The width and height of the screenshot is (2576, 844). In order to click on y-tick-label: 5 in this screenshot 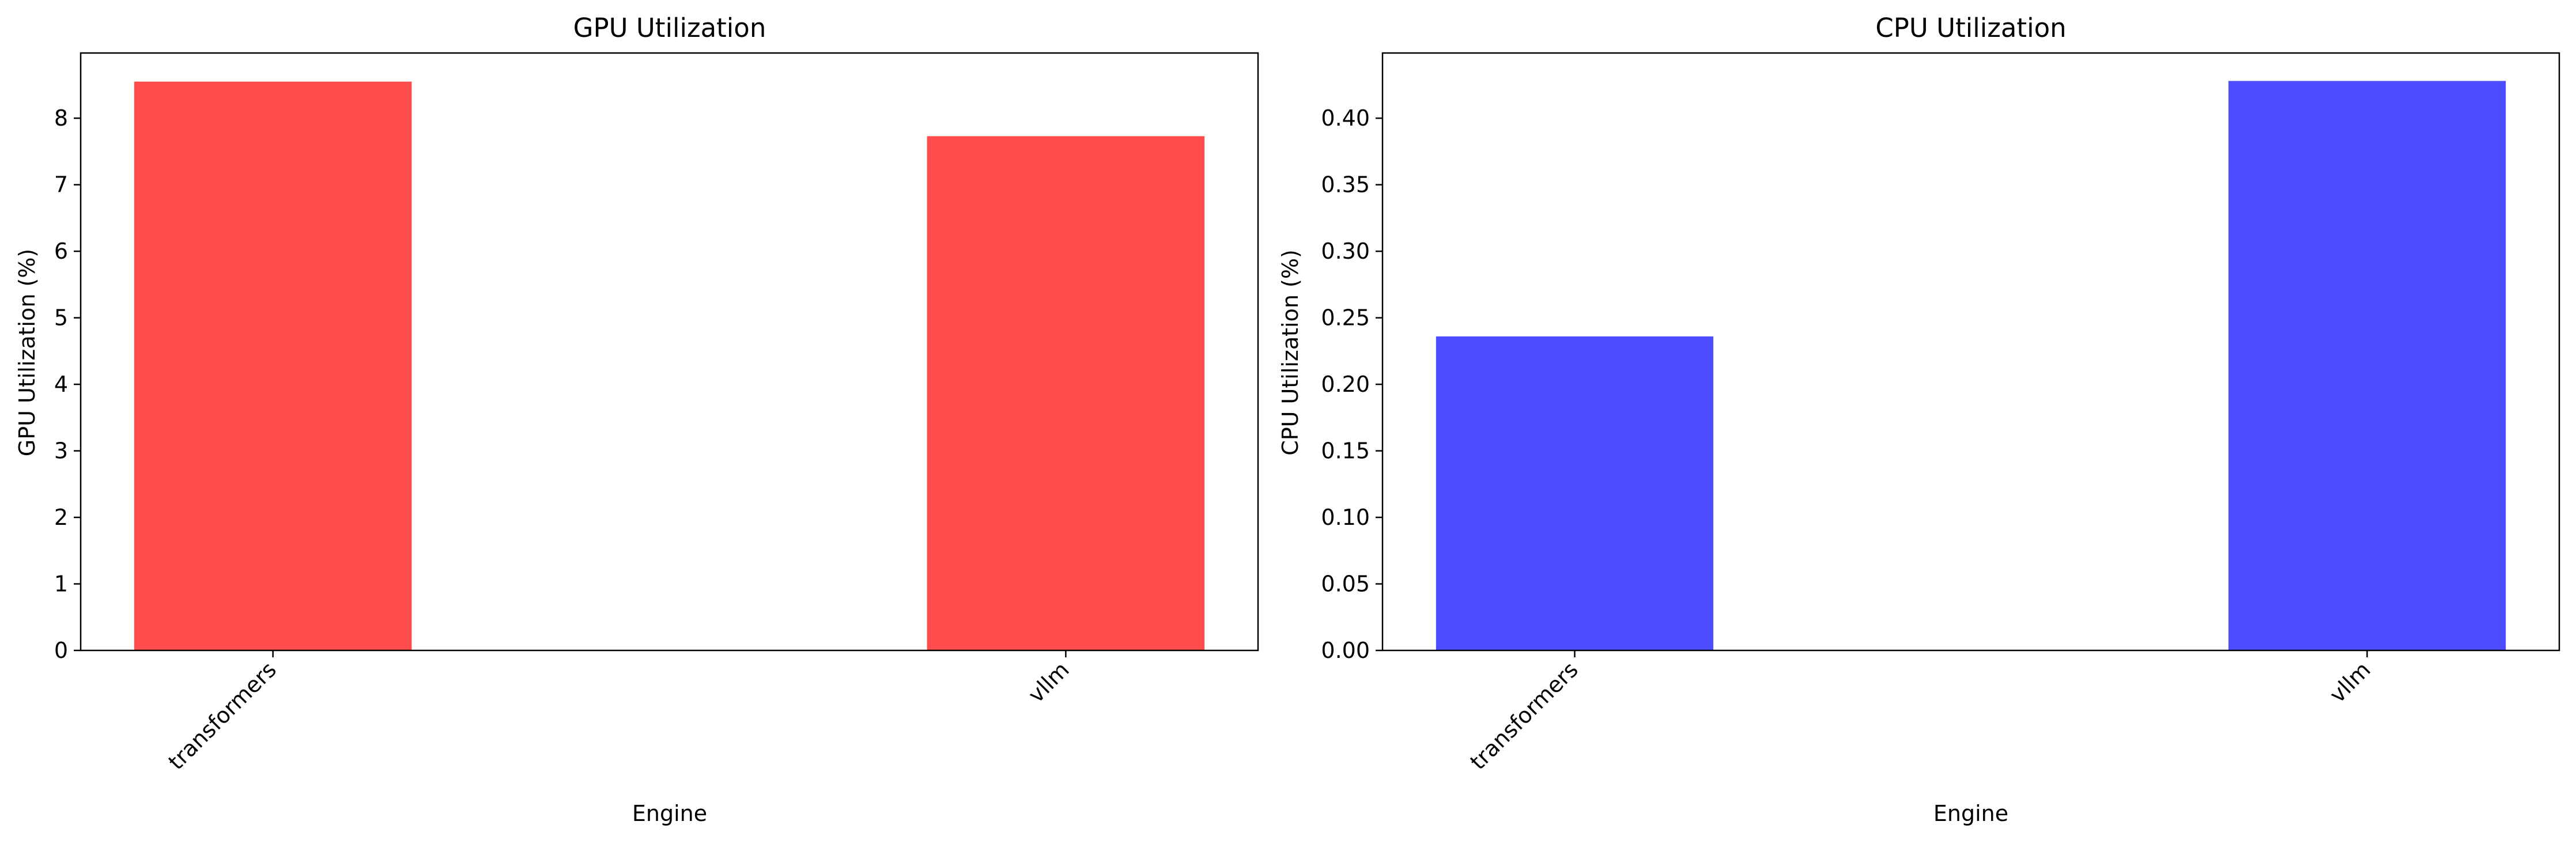, I will do `click(61, 318)`.